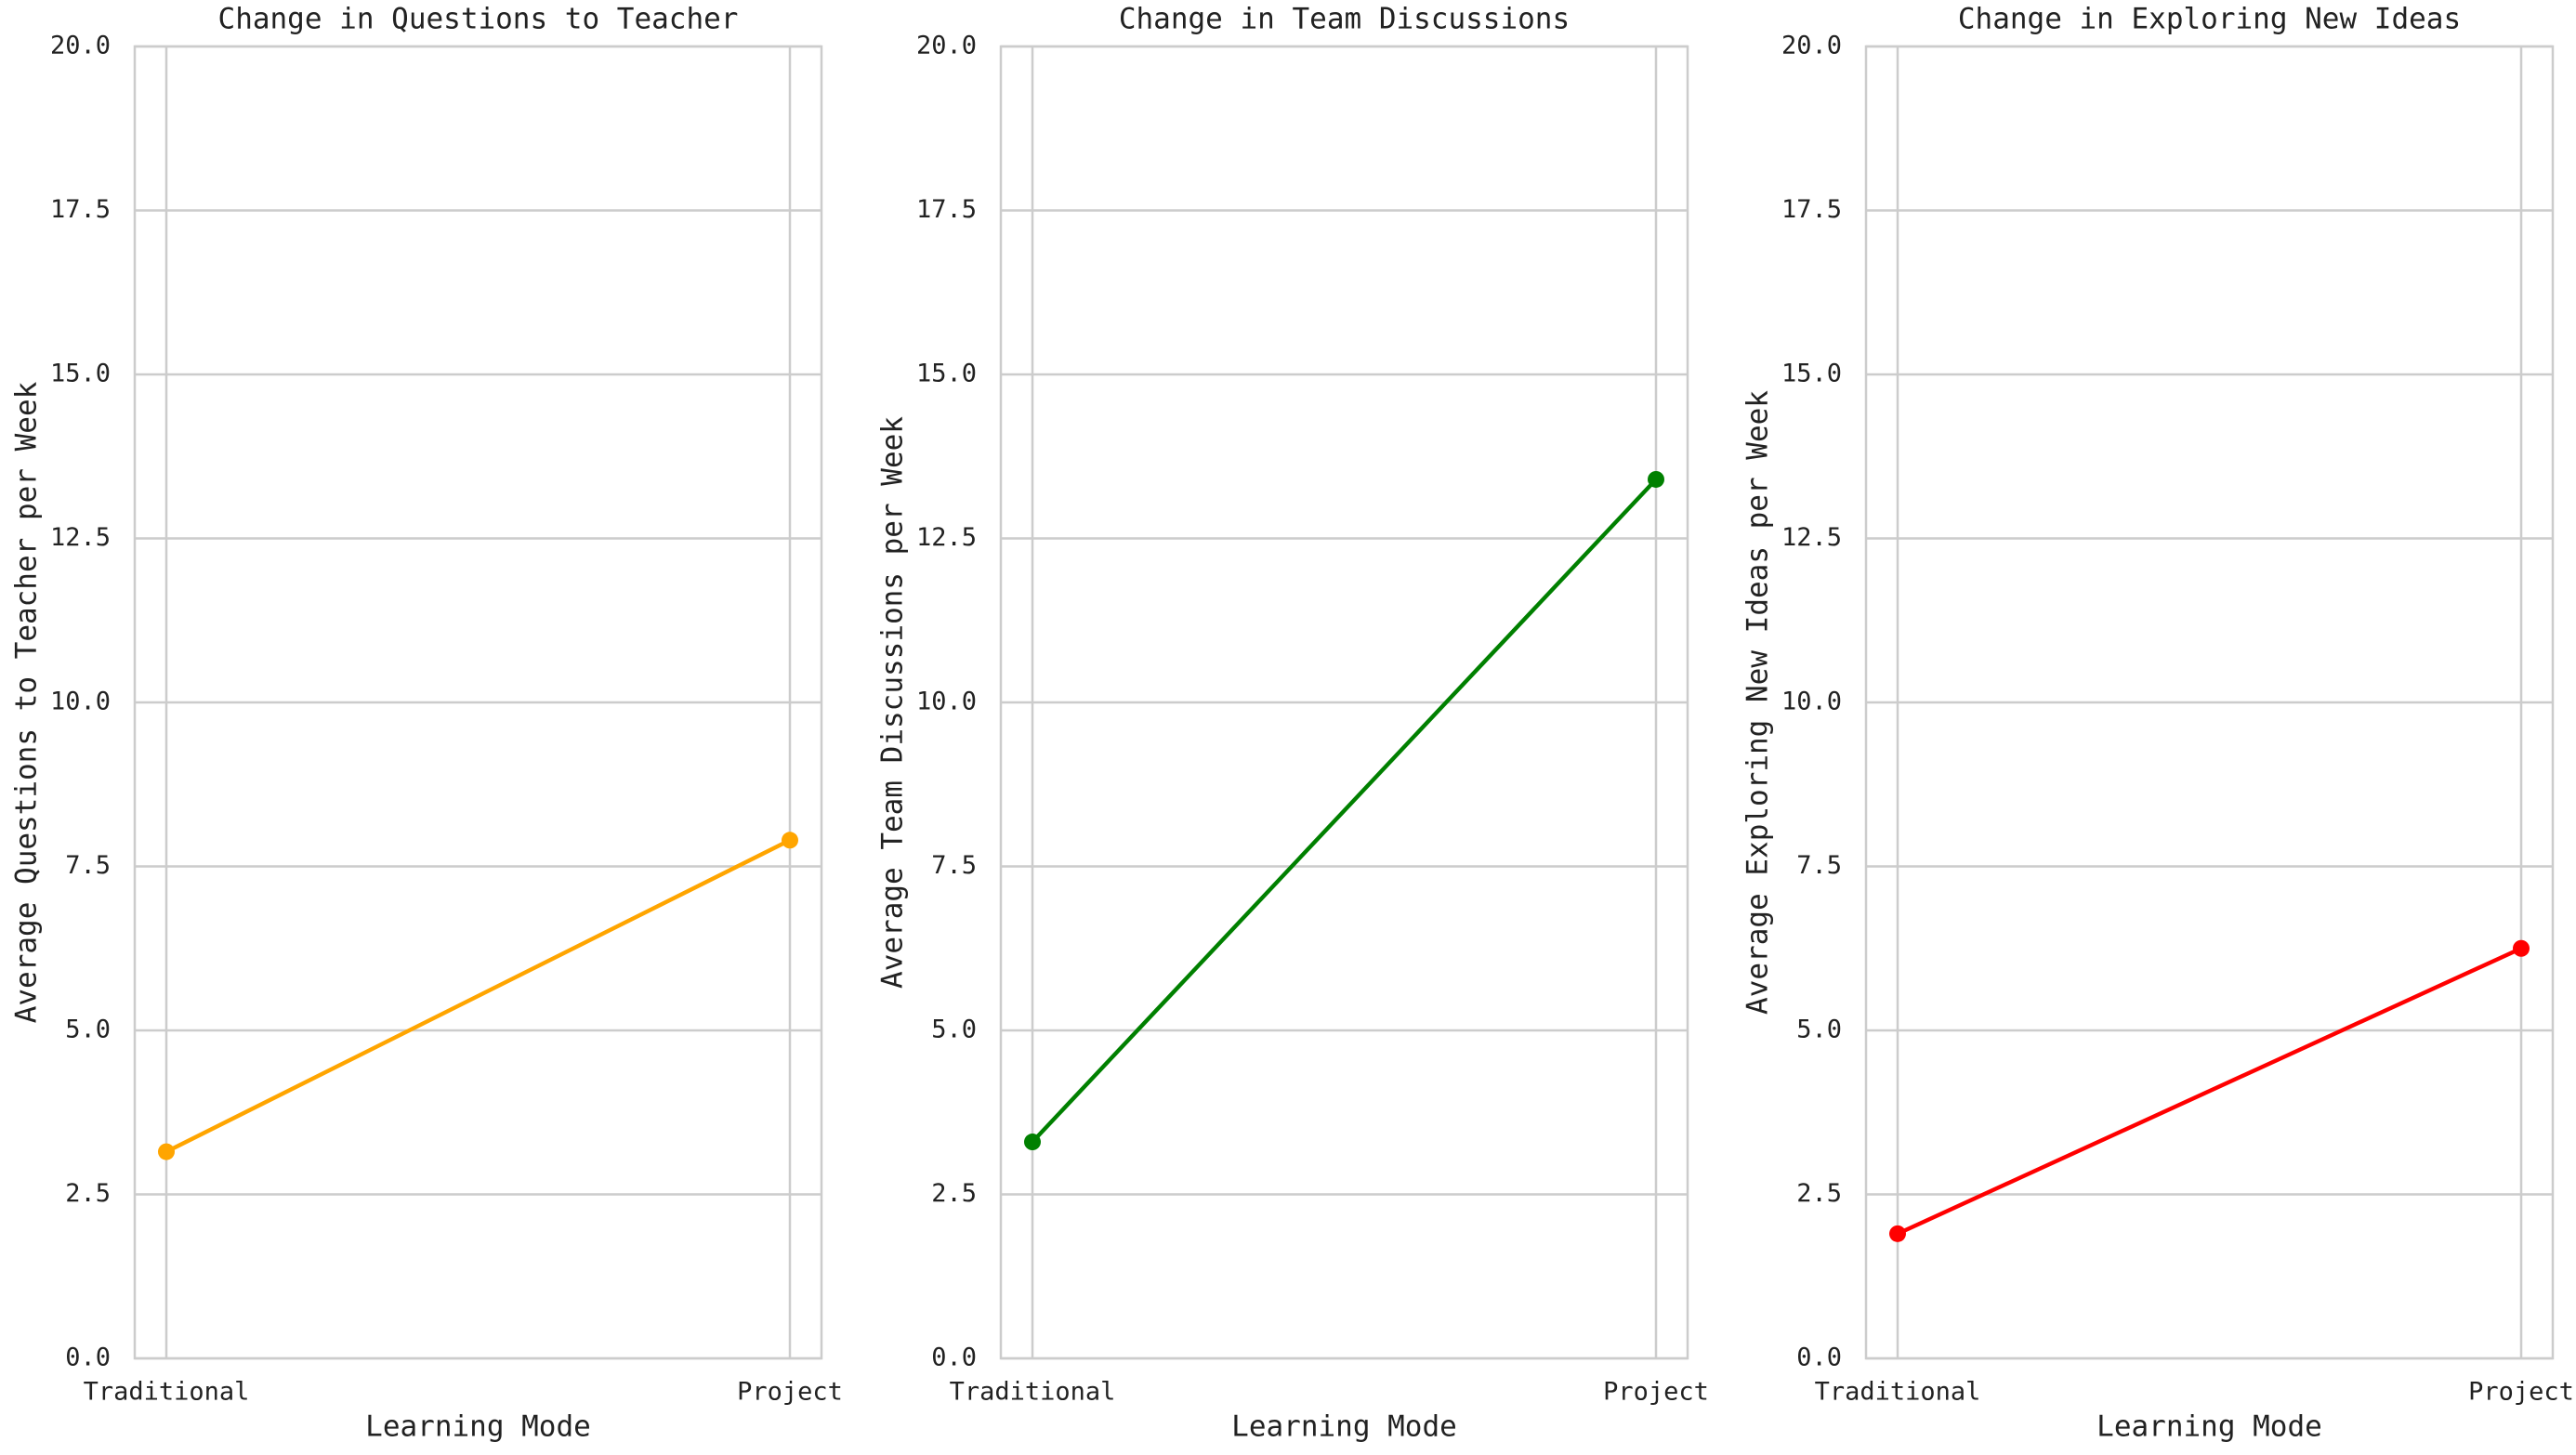 This screenshot has height=1455, width=2576. I want to click on chart-title: Change in Exploring New Ideas, so click(2209, 19).